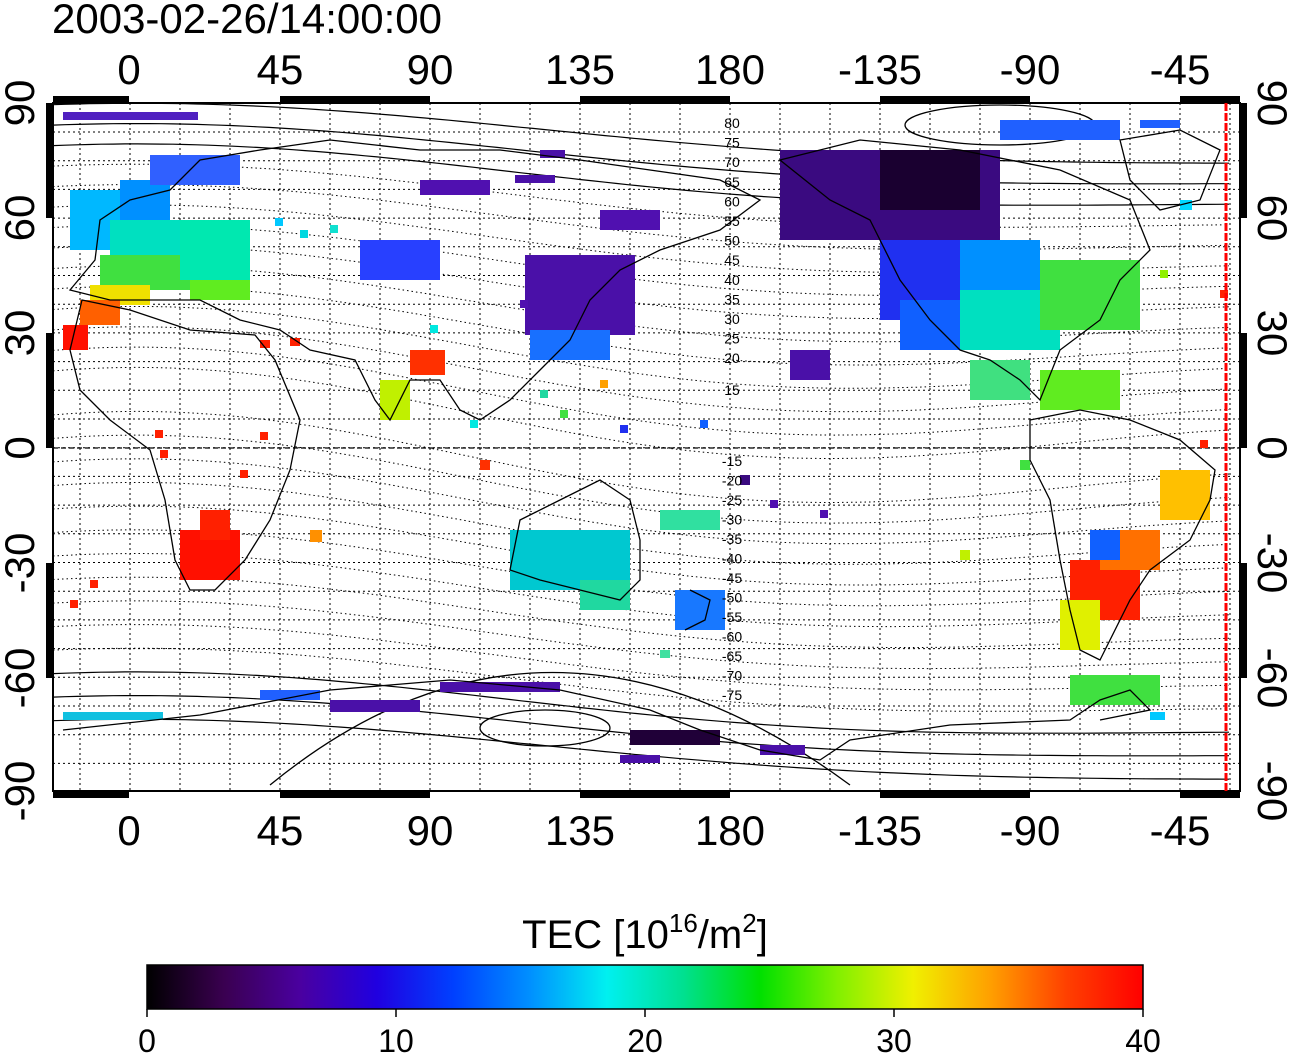 This screenshot has height=1057, width=1292. Describe the element at coordinates (732, 319) in the screenshot. I see `contour-label: 30` at that location.